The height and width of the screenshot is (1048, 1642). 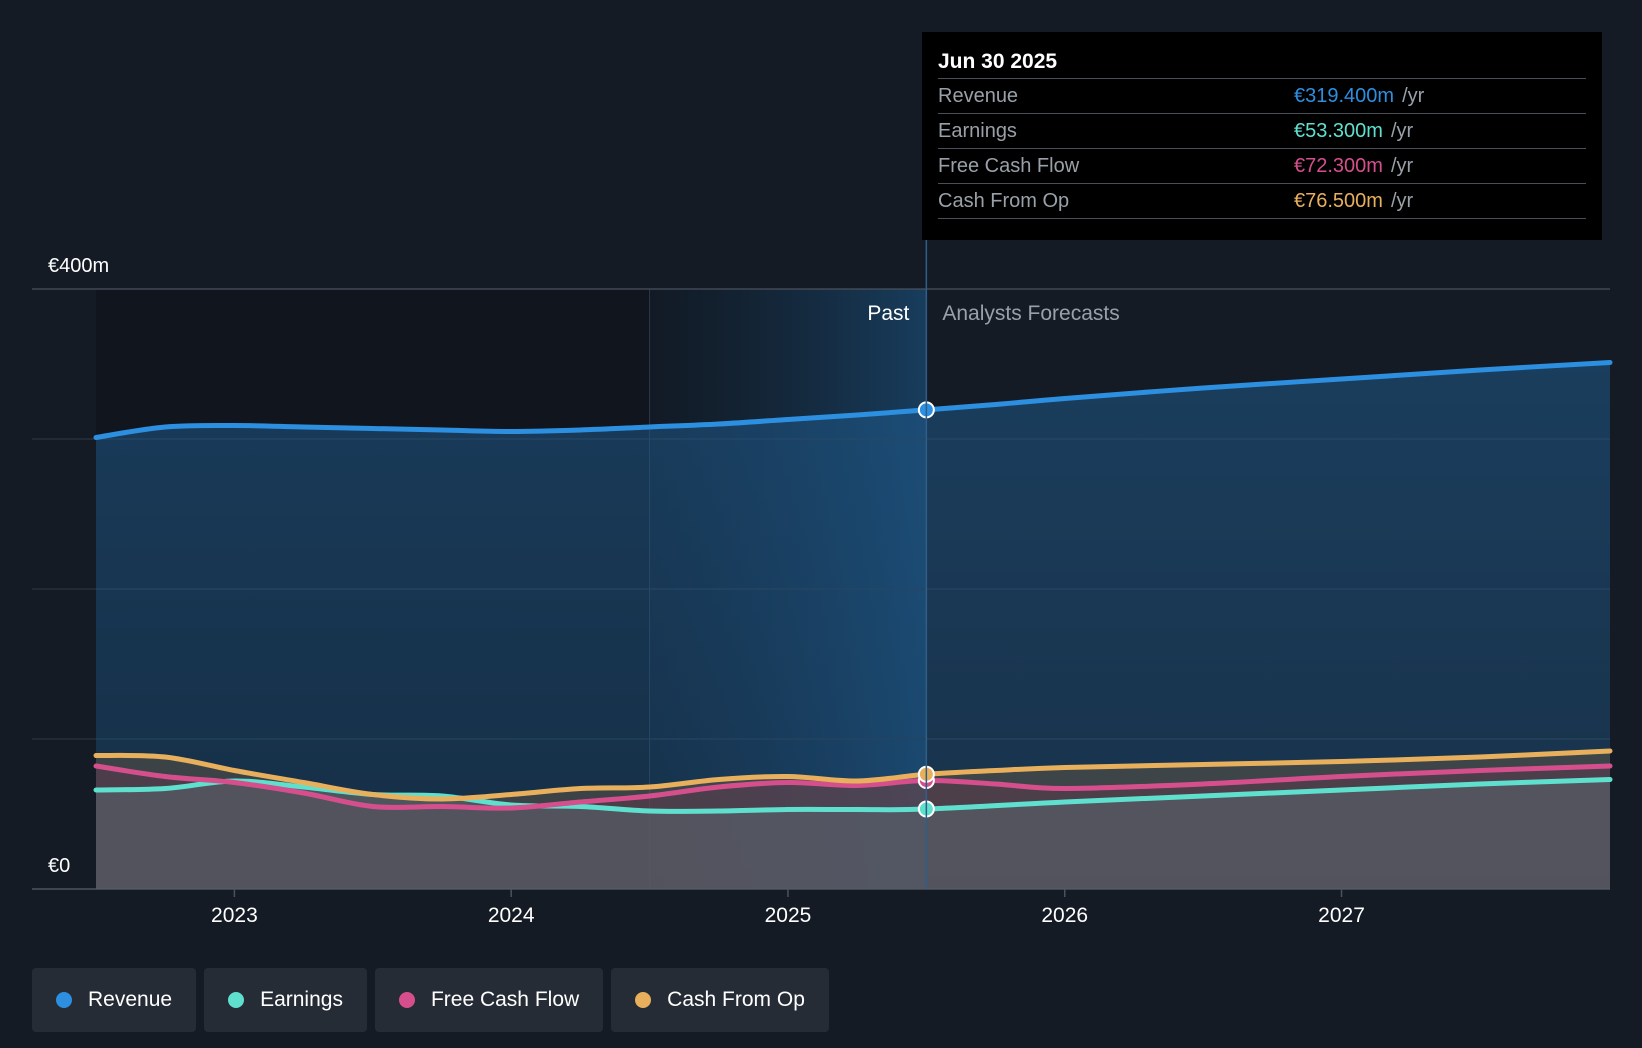 What do you see at coordinates (1262, 201) in the screenshot?
I see `tooltip-row-cash-from-op: Cash From Op €76.500m /yr` at bounding box center [1262, 201].